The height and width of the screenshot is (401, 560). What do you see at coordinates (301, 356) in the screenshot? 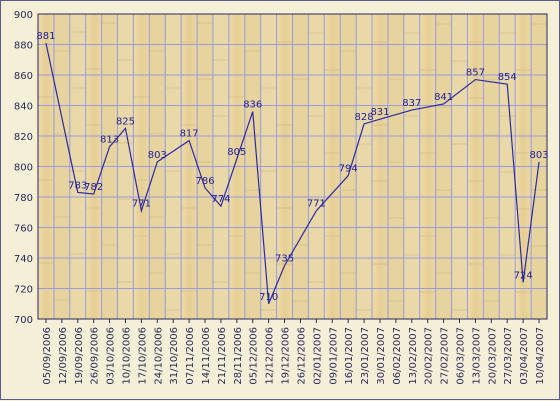
I see `x-tick-label: 26/12/2006` at bounding box center [301, 356].